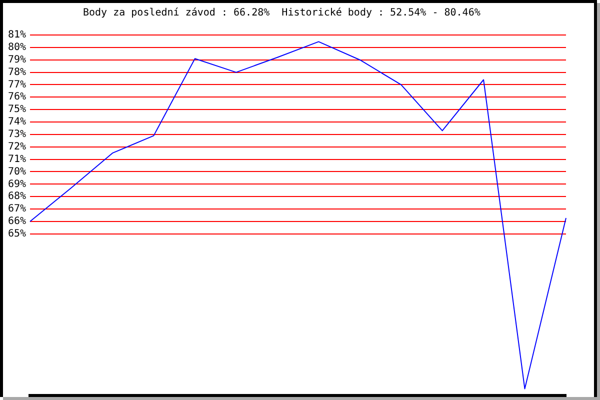  Describe the element at coordinates (17, 60) in the screenshot. I see `y-tick-label: 79%` at that location.